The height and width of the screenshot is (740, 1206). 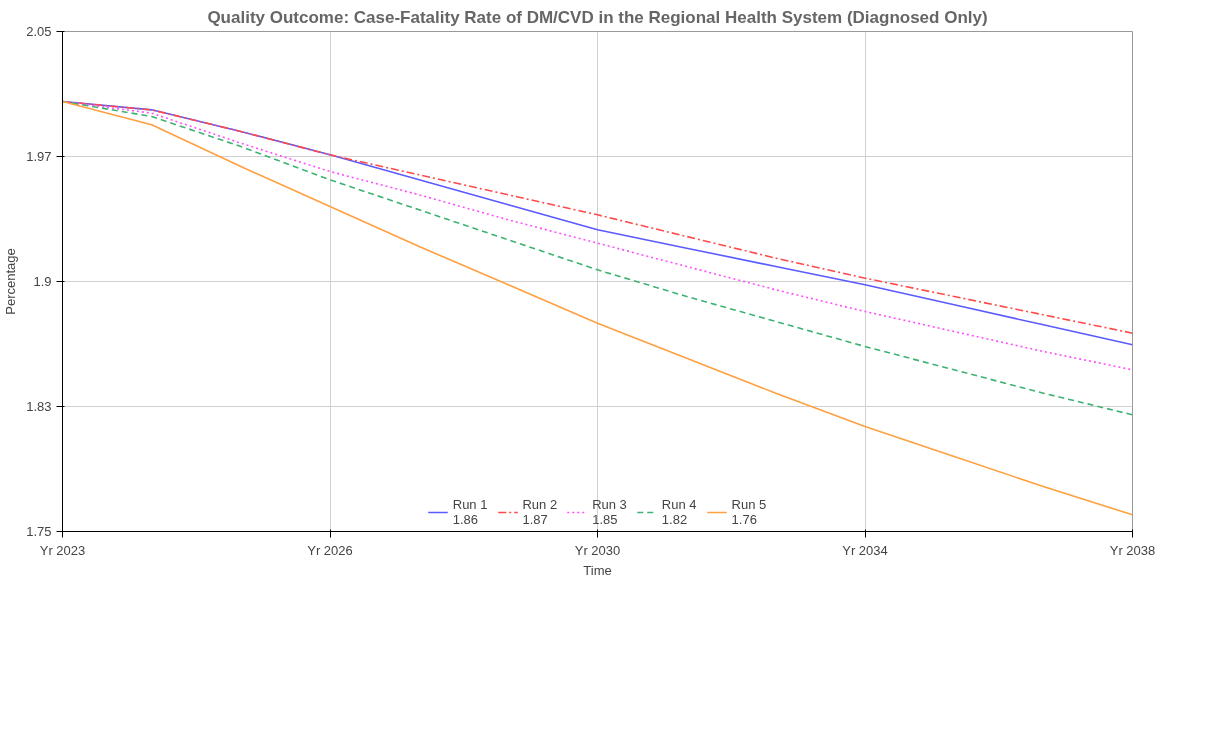 What do you see at coordinates (540, 512) in the screenshot?
I see `legend-label: Run 2 1.87` at bounding box center [540, 512].